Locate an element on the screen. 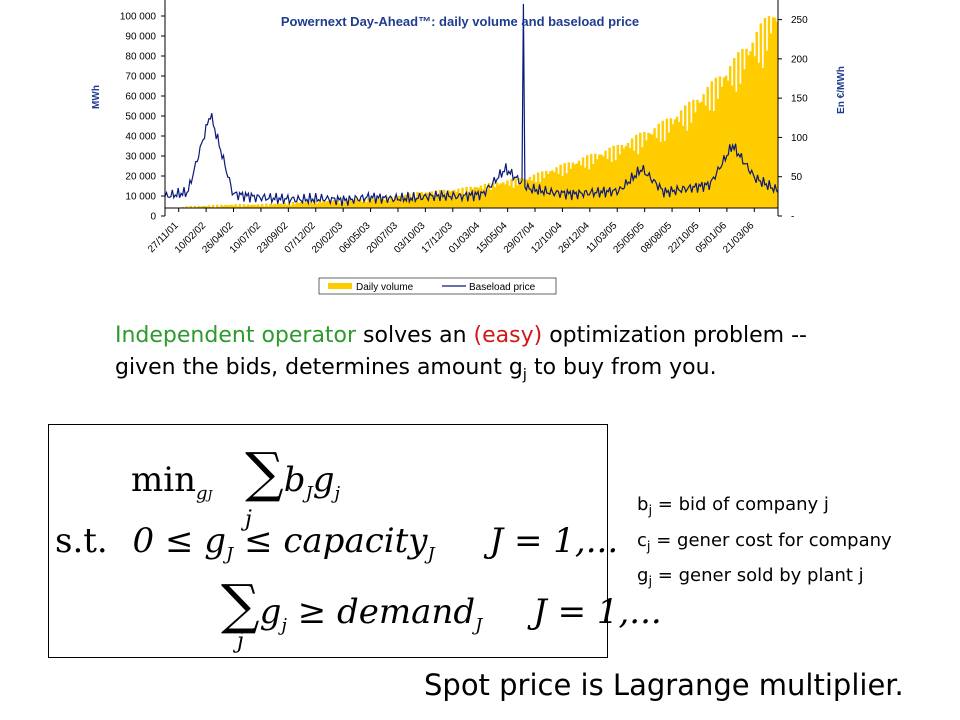 The width and height of the screenshot is (960, 720). objective-line: mingJ ∑bJgj is located at coordinates (235, 472).